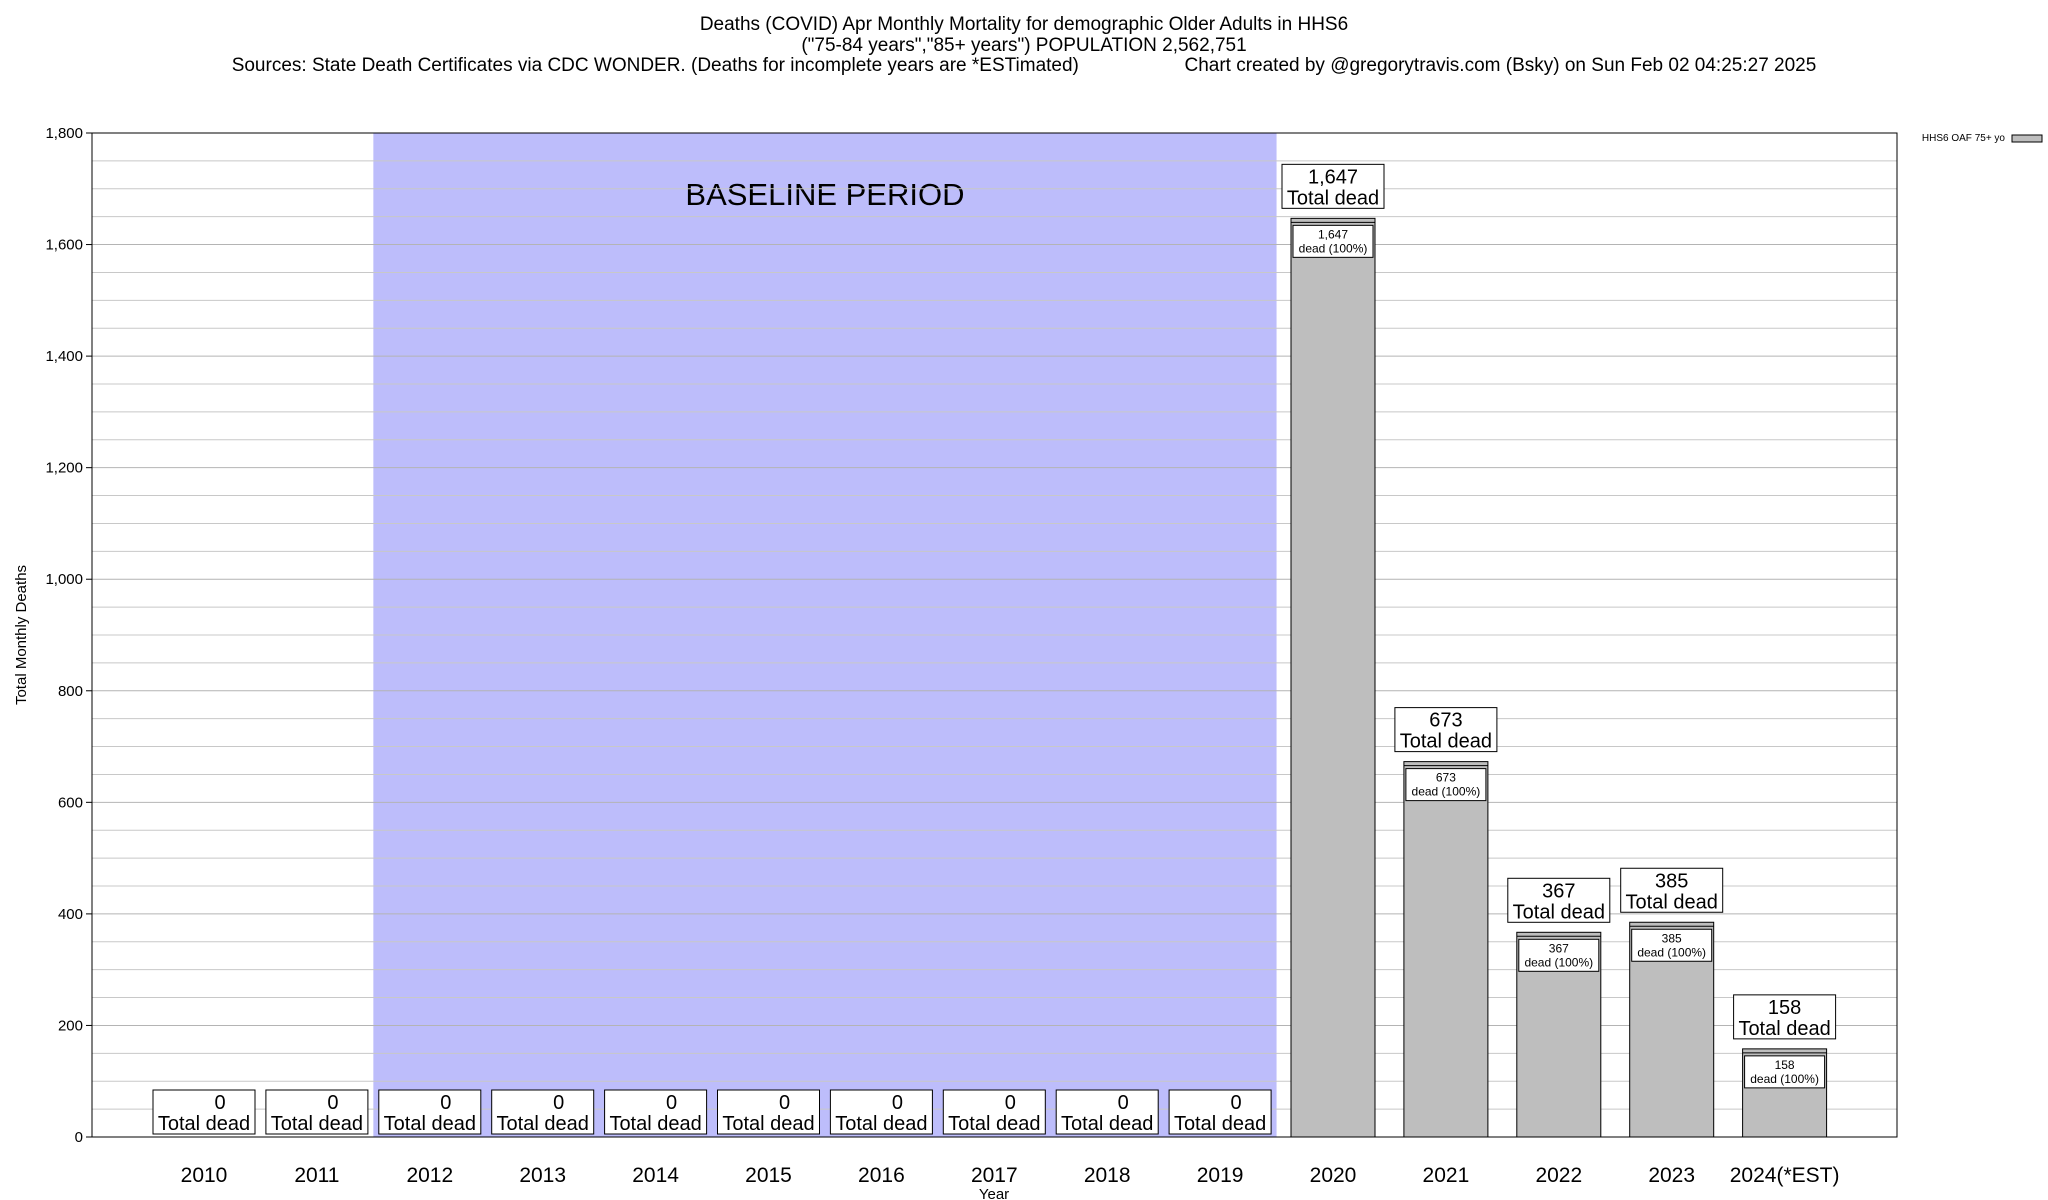  Describe the element at coordinates (1784, 1008) in the screenshot. I see `total-label-value: 158` at that location.